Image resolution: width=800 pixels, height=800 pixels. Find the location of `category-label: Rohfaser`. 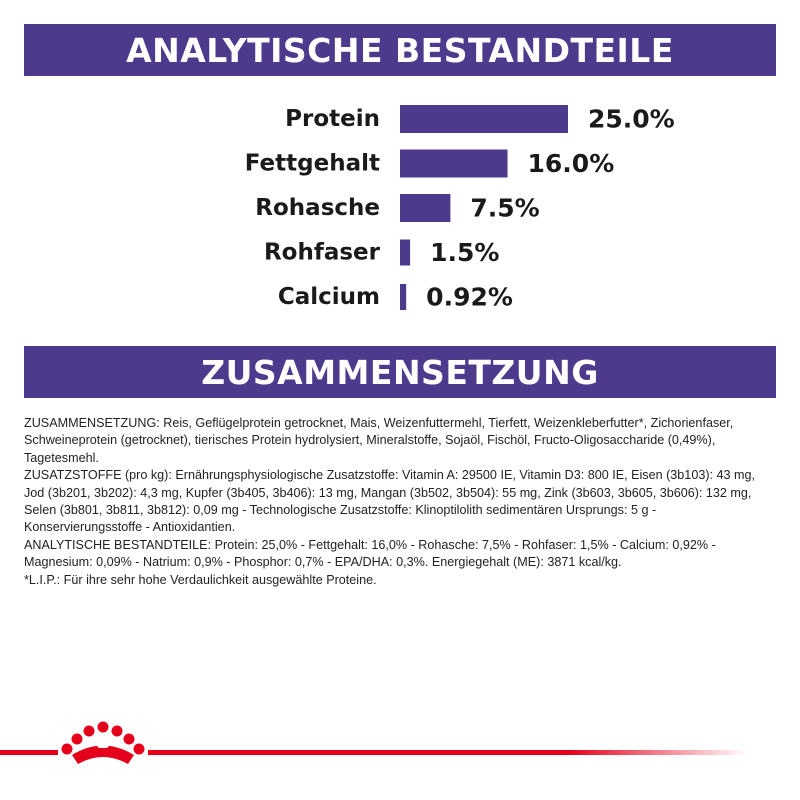

category-label: Rohfaser is located at coordinates (322, 253).